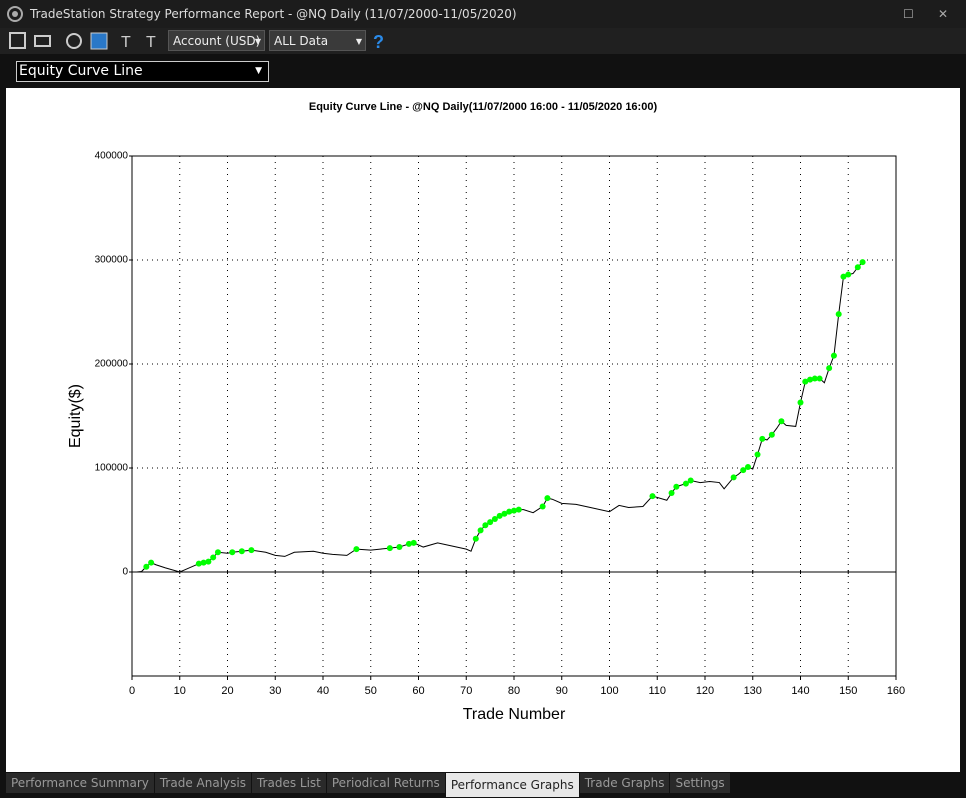  I want to click on x-tick-label: 110, so click(657, 691).